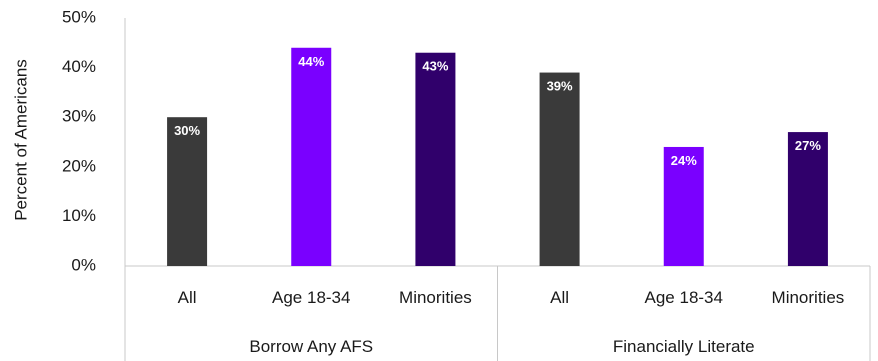 The width and height of the screenshot is (878, 361). What do you see at coordinates (187, 130) in the screenshot?
I see `bar-data-label: 30%` at bounding box center [187, 130].